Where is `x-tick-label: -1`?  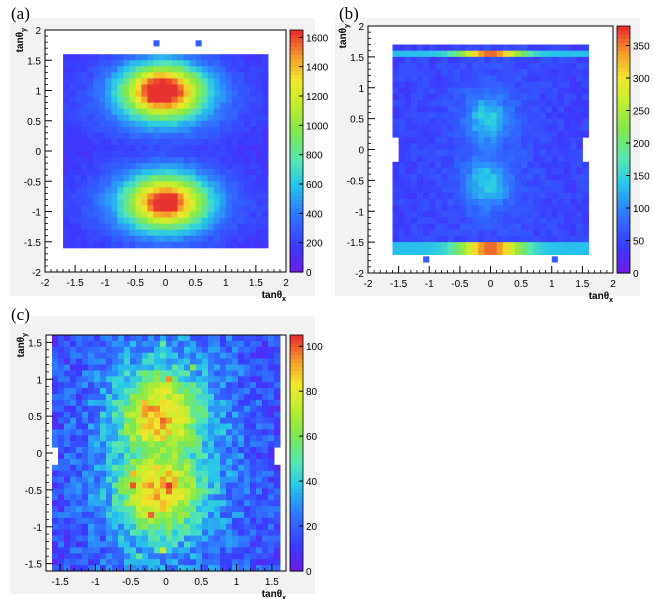
x-tick-label: -1 is located at coordinates (95, 582).